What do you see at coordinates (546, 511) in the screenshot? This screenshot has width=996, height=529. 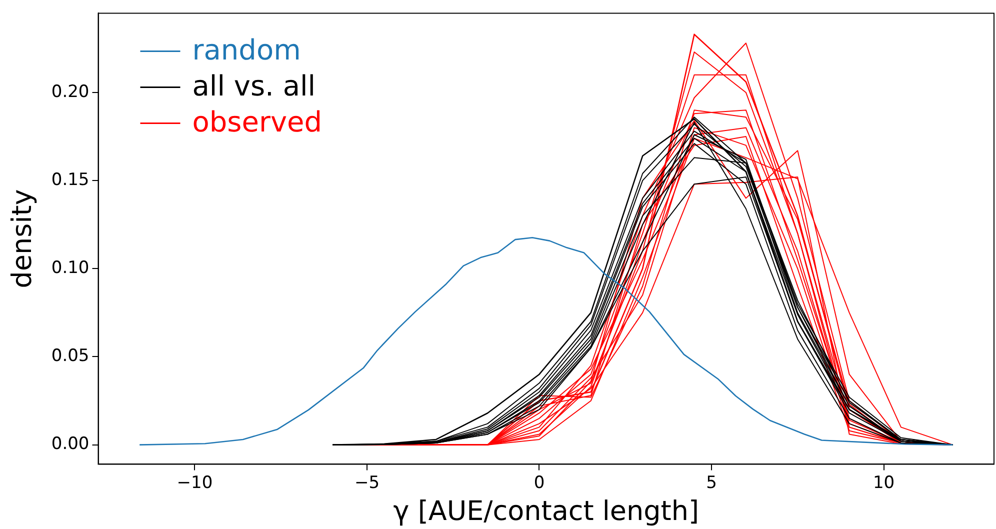 I see `x-axis-title: γ [AUE/contact length]` at bounding box center [546, 511].